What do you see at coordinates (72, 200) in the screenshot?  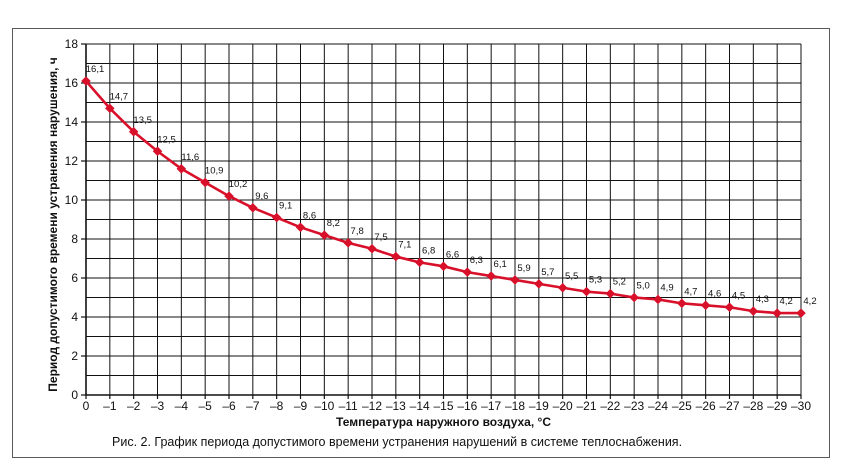 I see `y-tick-label: 10` at bounding box center [72, 200].